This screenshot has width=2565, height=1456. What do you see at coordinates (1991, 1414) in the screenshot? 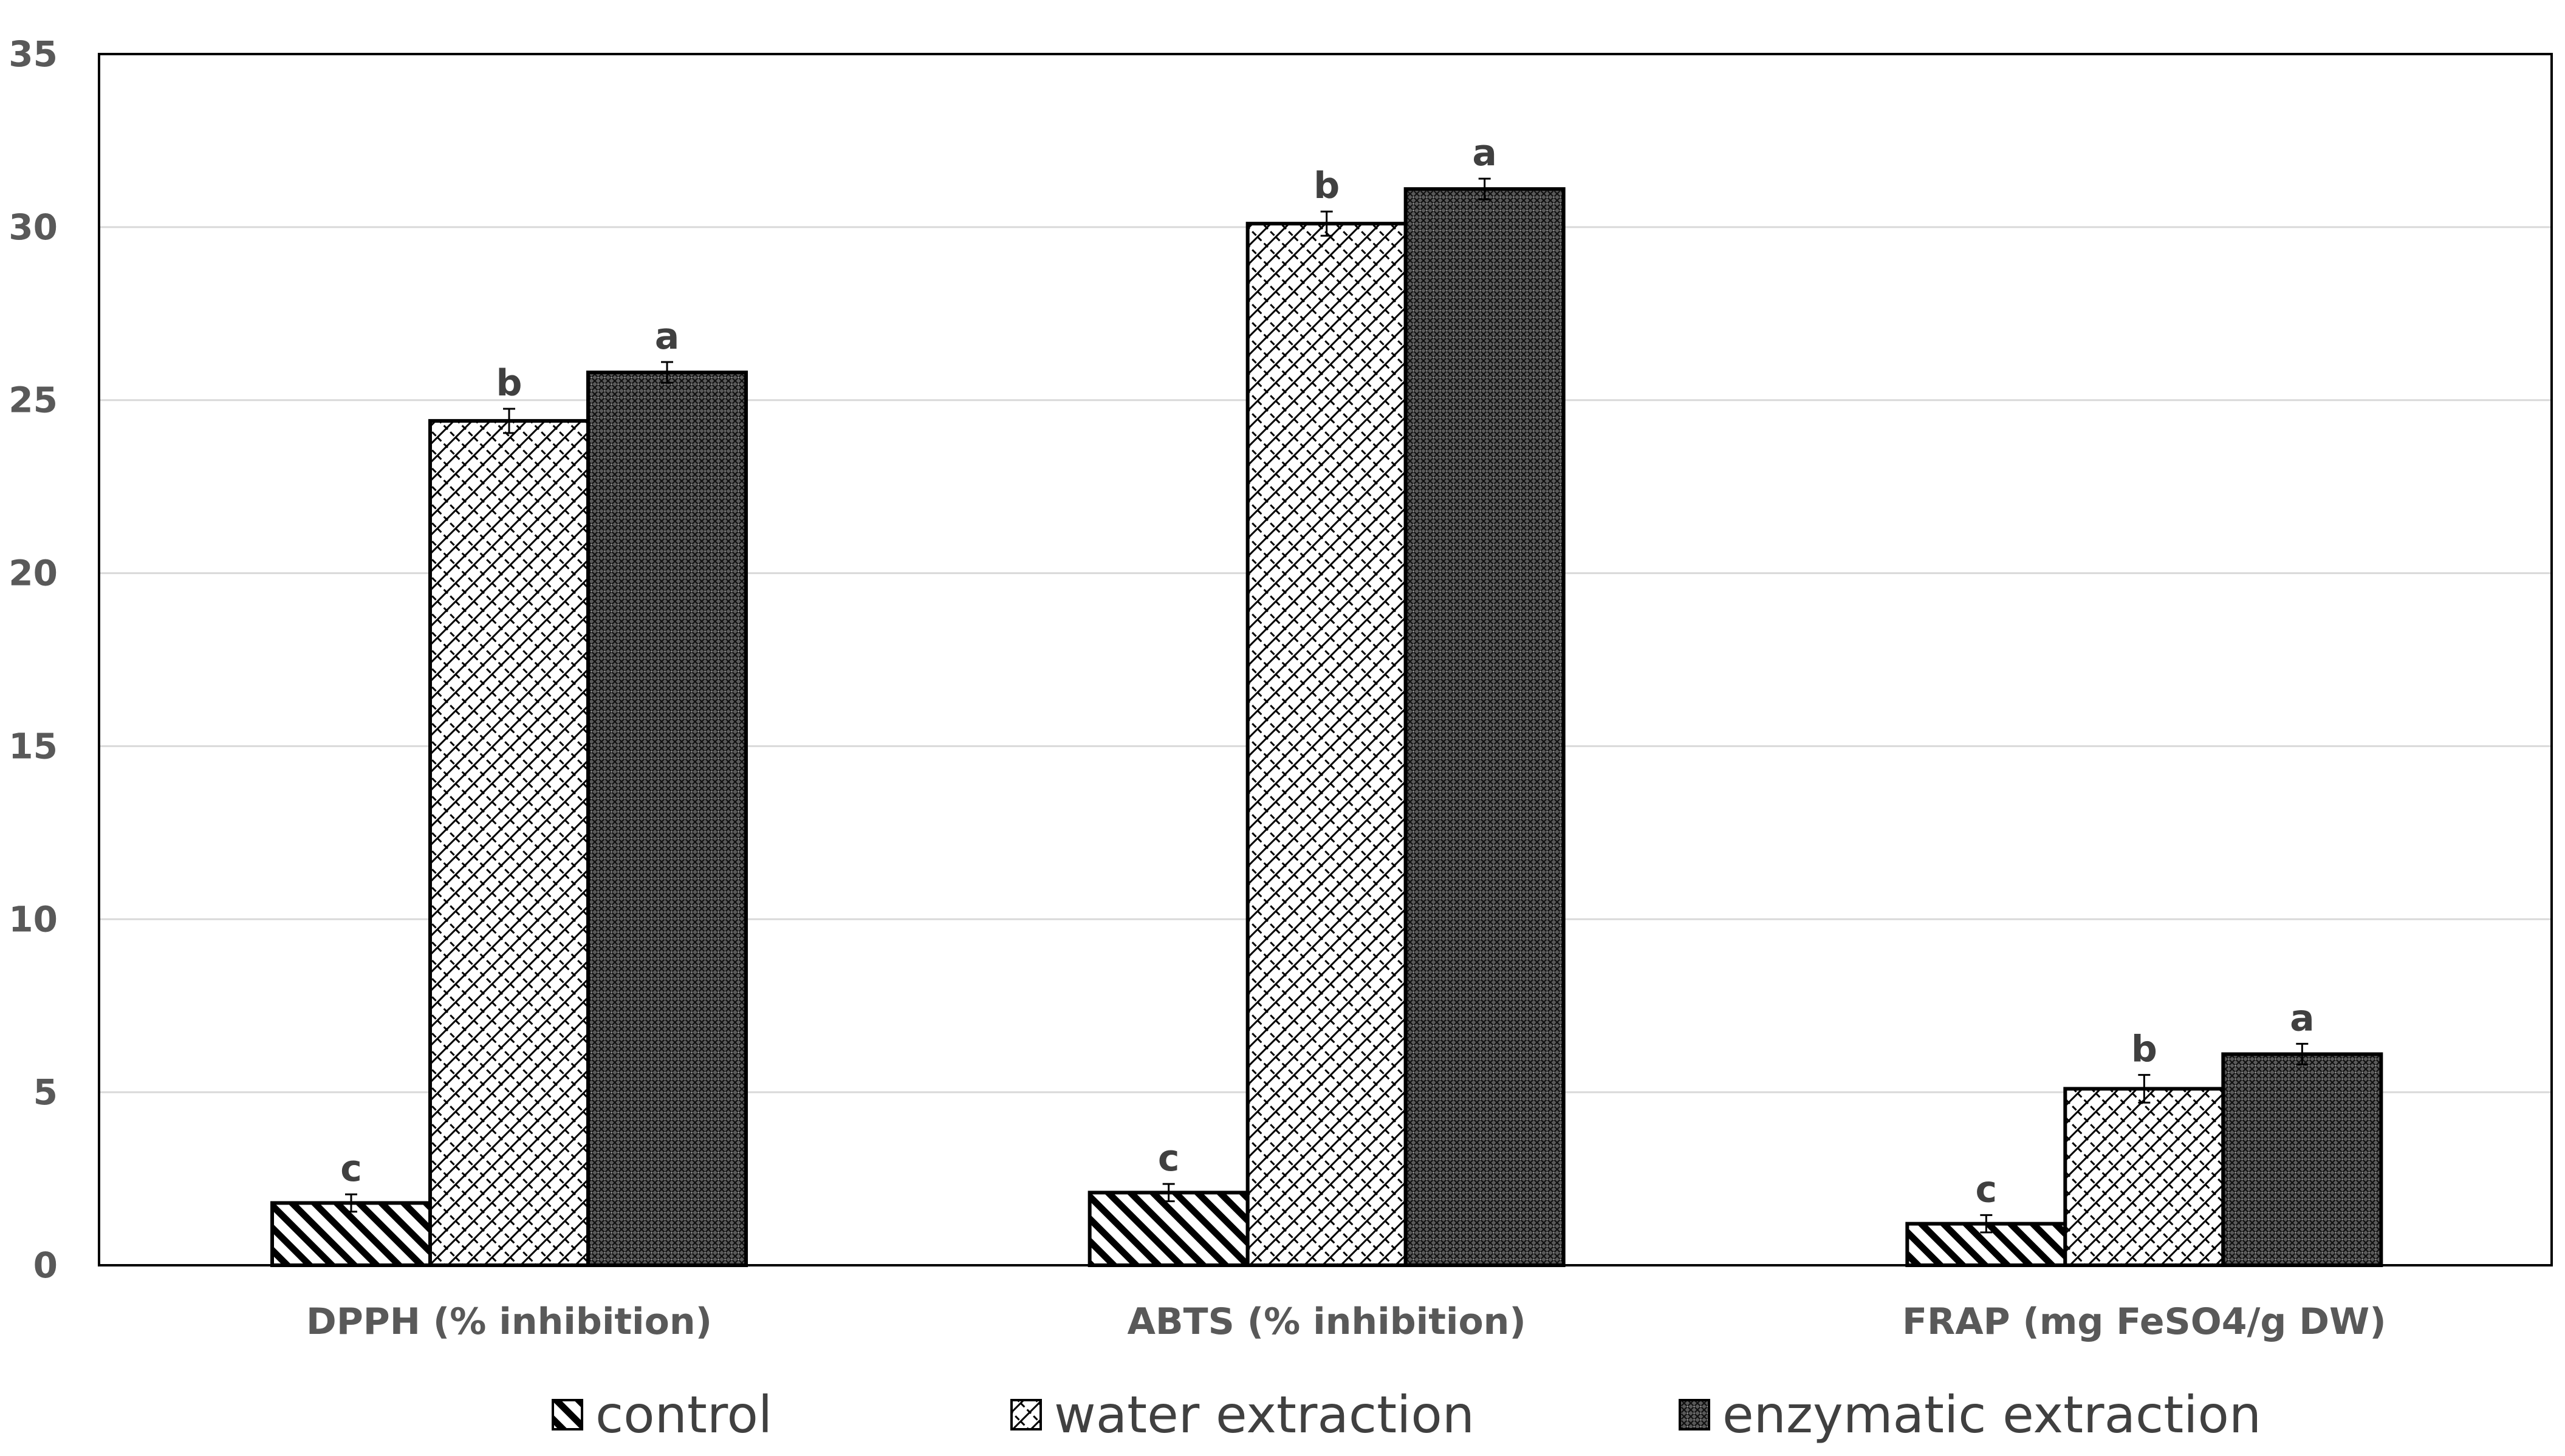
I see `legend-label: enzymatic extraction` at bounding box center [1991, 1414].